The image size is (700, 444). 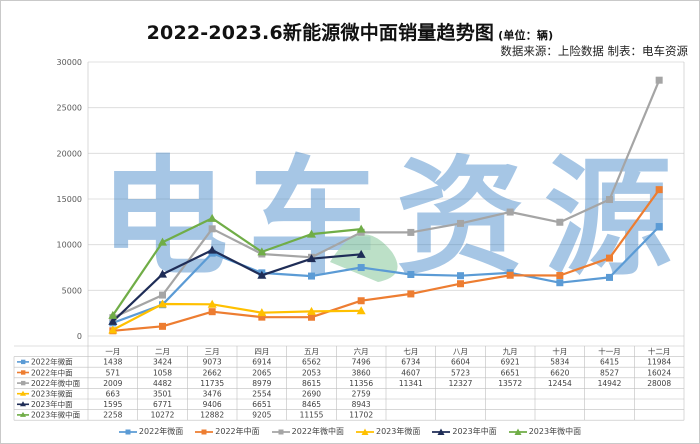 I want to click on table-cell-value: 7496, so click(x=361, y=362).